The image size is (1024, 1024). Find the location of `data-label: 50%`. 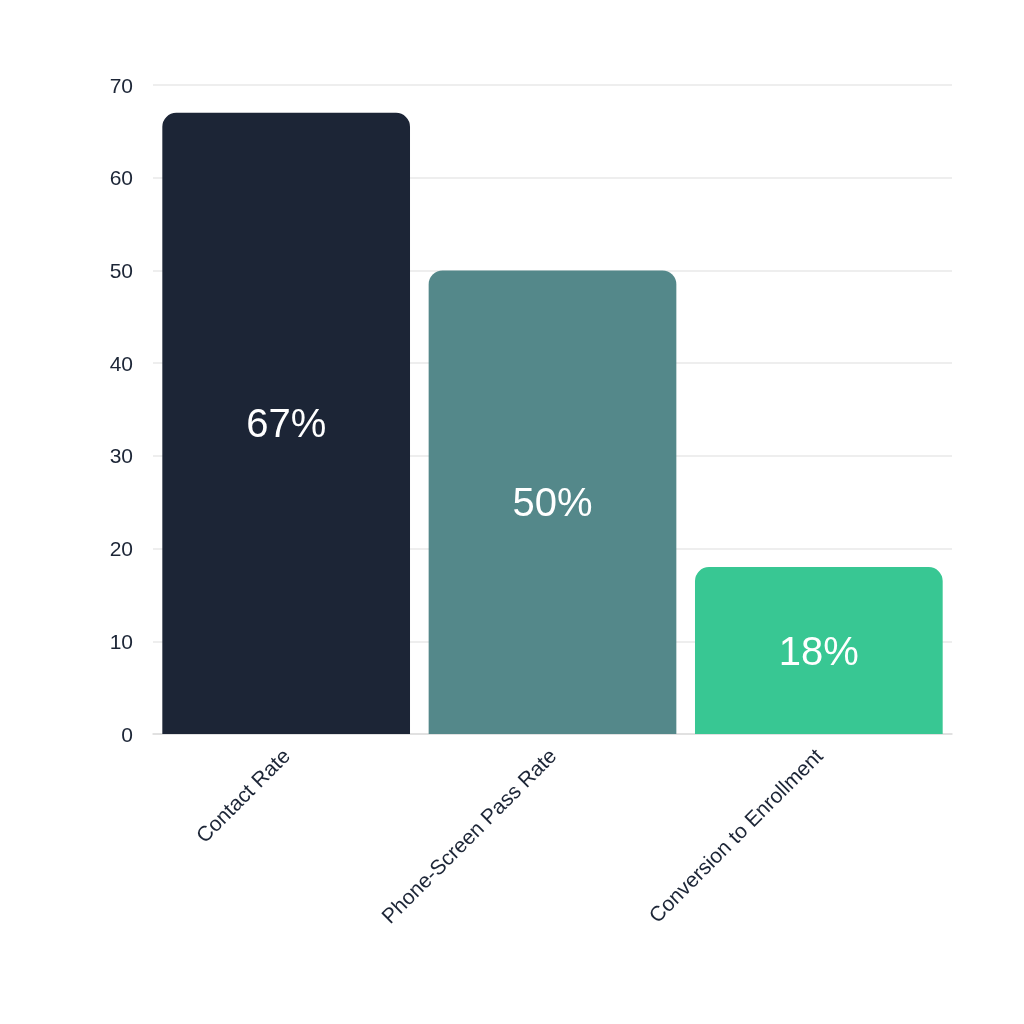

data-label: 50% is located at coordinates (552, 502).